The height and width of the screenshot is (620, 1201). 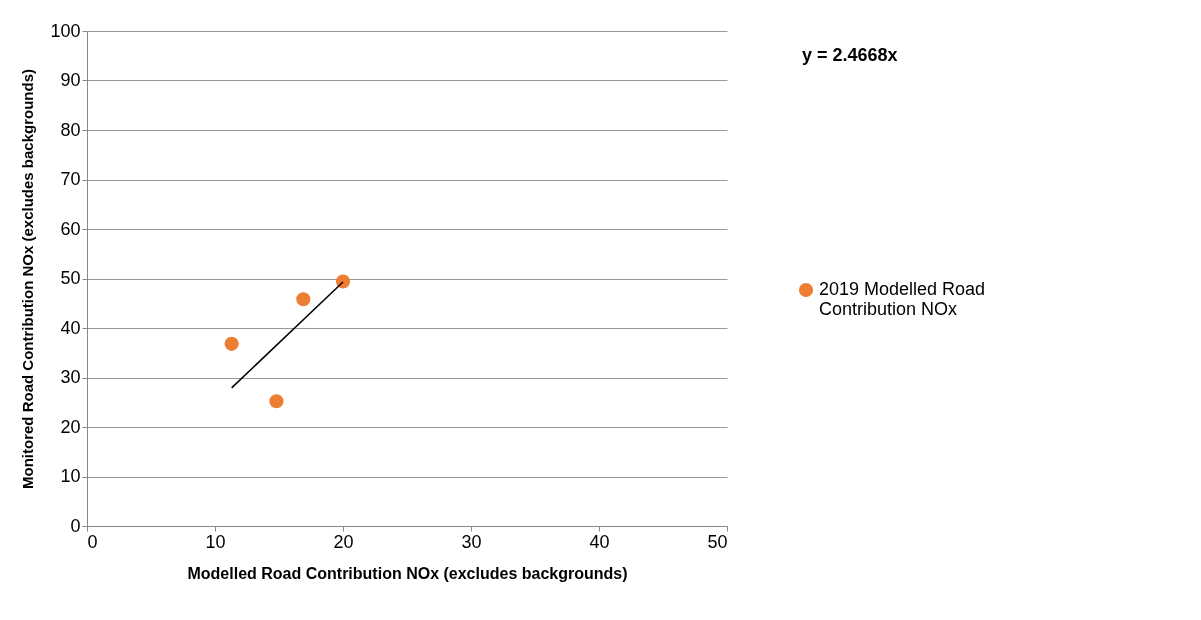 I want to click on y-tick-label: 90, so click(x=70, y=80).